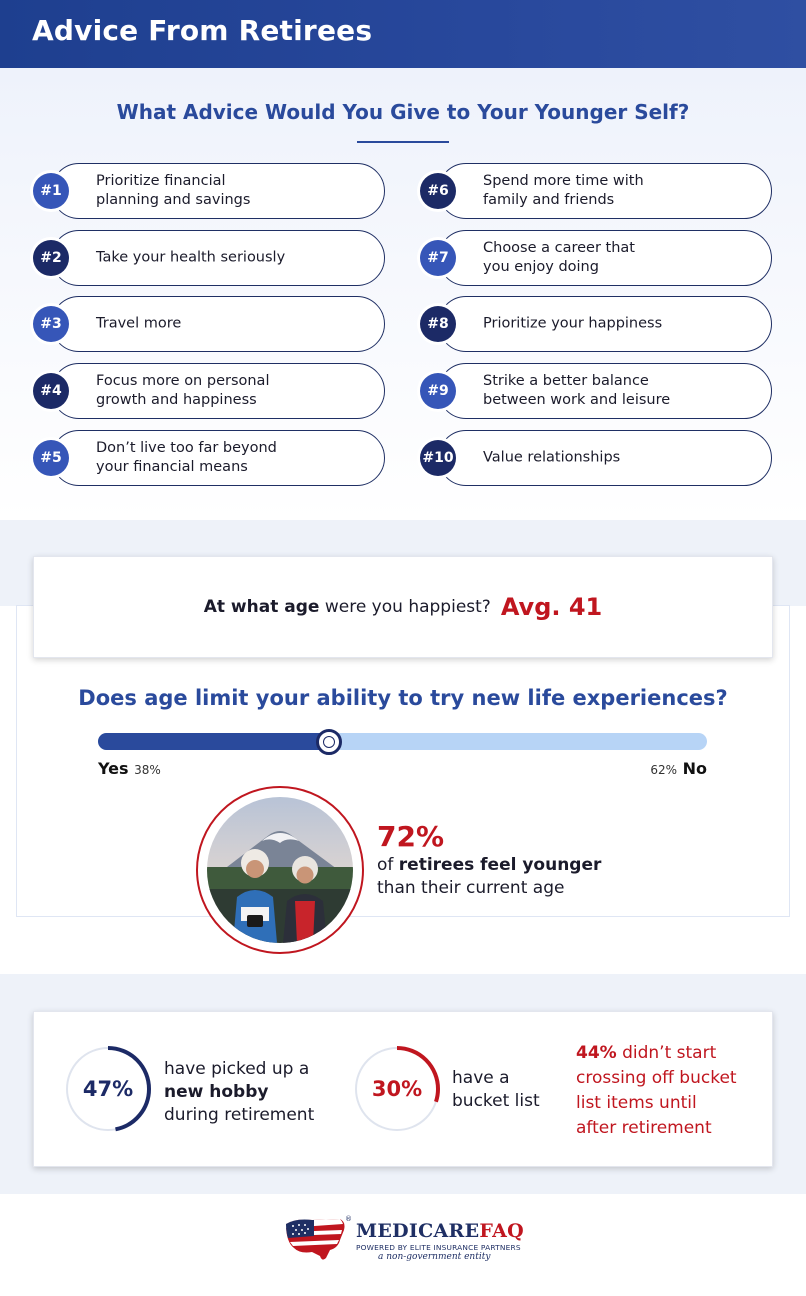 The width and height of the screenshot is (806, 1296). What do you see at coordinates (347, 607) in the screenshot?
I see `happiest-question: At what age were you happiest?` at bounding box center [347, 607].